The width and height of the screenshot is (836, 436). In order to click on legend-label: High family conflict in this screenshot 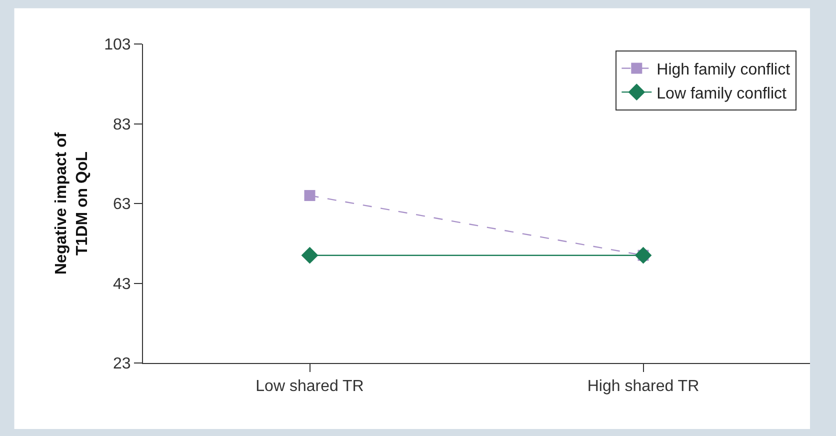, I will do `click(723, 70)`.